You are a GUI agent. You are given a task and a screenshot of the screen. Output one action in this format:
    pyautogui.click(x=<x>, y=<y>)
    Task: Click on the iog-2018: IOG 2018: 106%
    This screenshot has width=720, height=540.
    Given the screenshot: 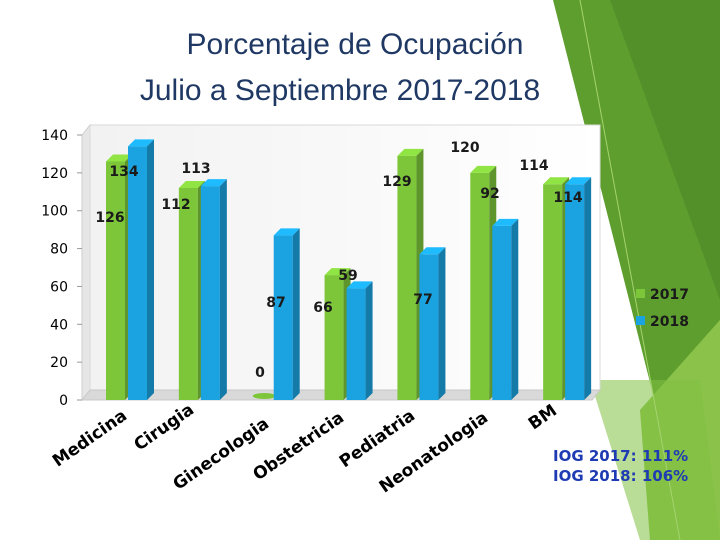 What is the action you would take?
    pyautogui.click(x=621, y=476)
    